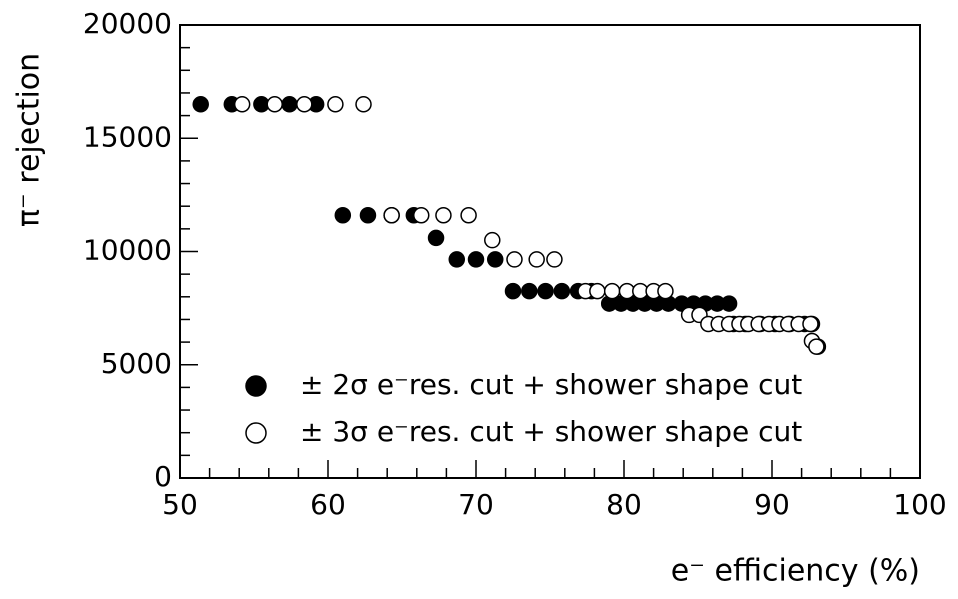 This screenshot has width=958, height=599. What do you see at coordinates (136, 363) in the screenshot?
I see `y-tick-label: 5000` at bounding box center [136, 363].